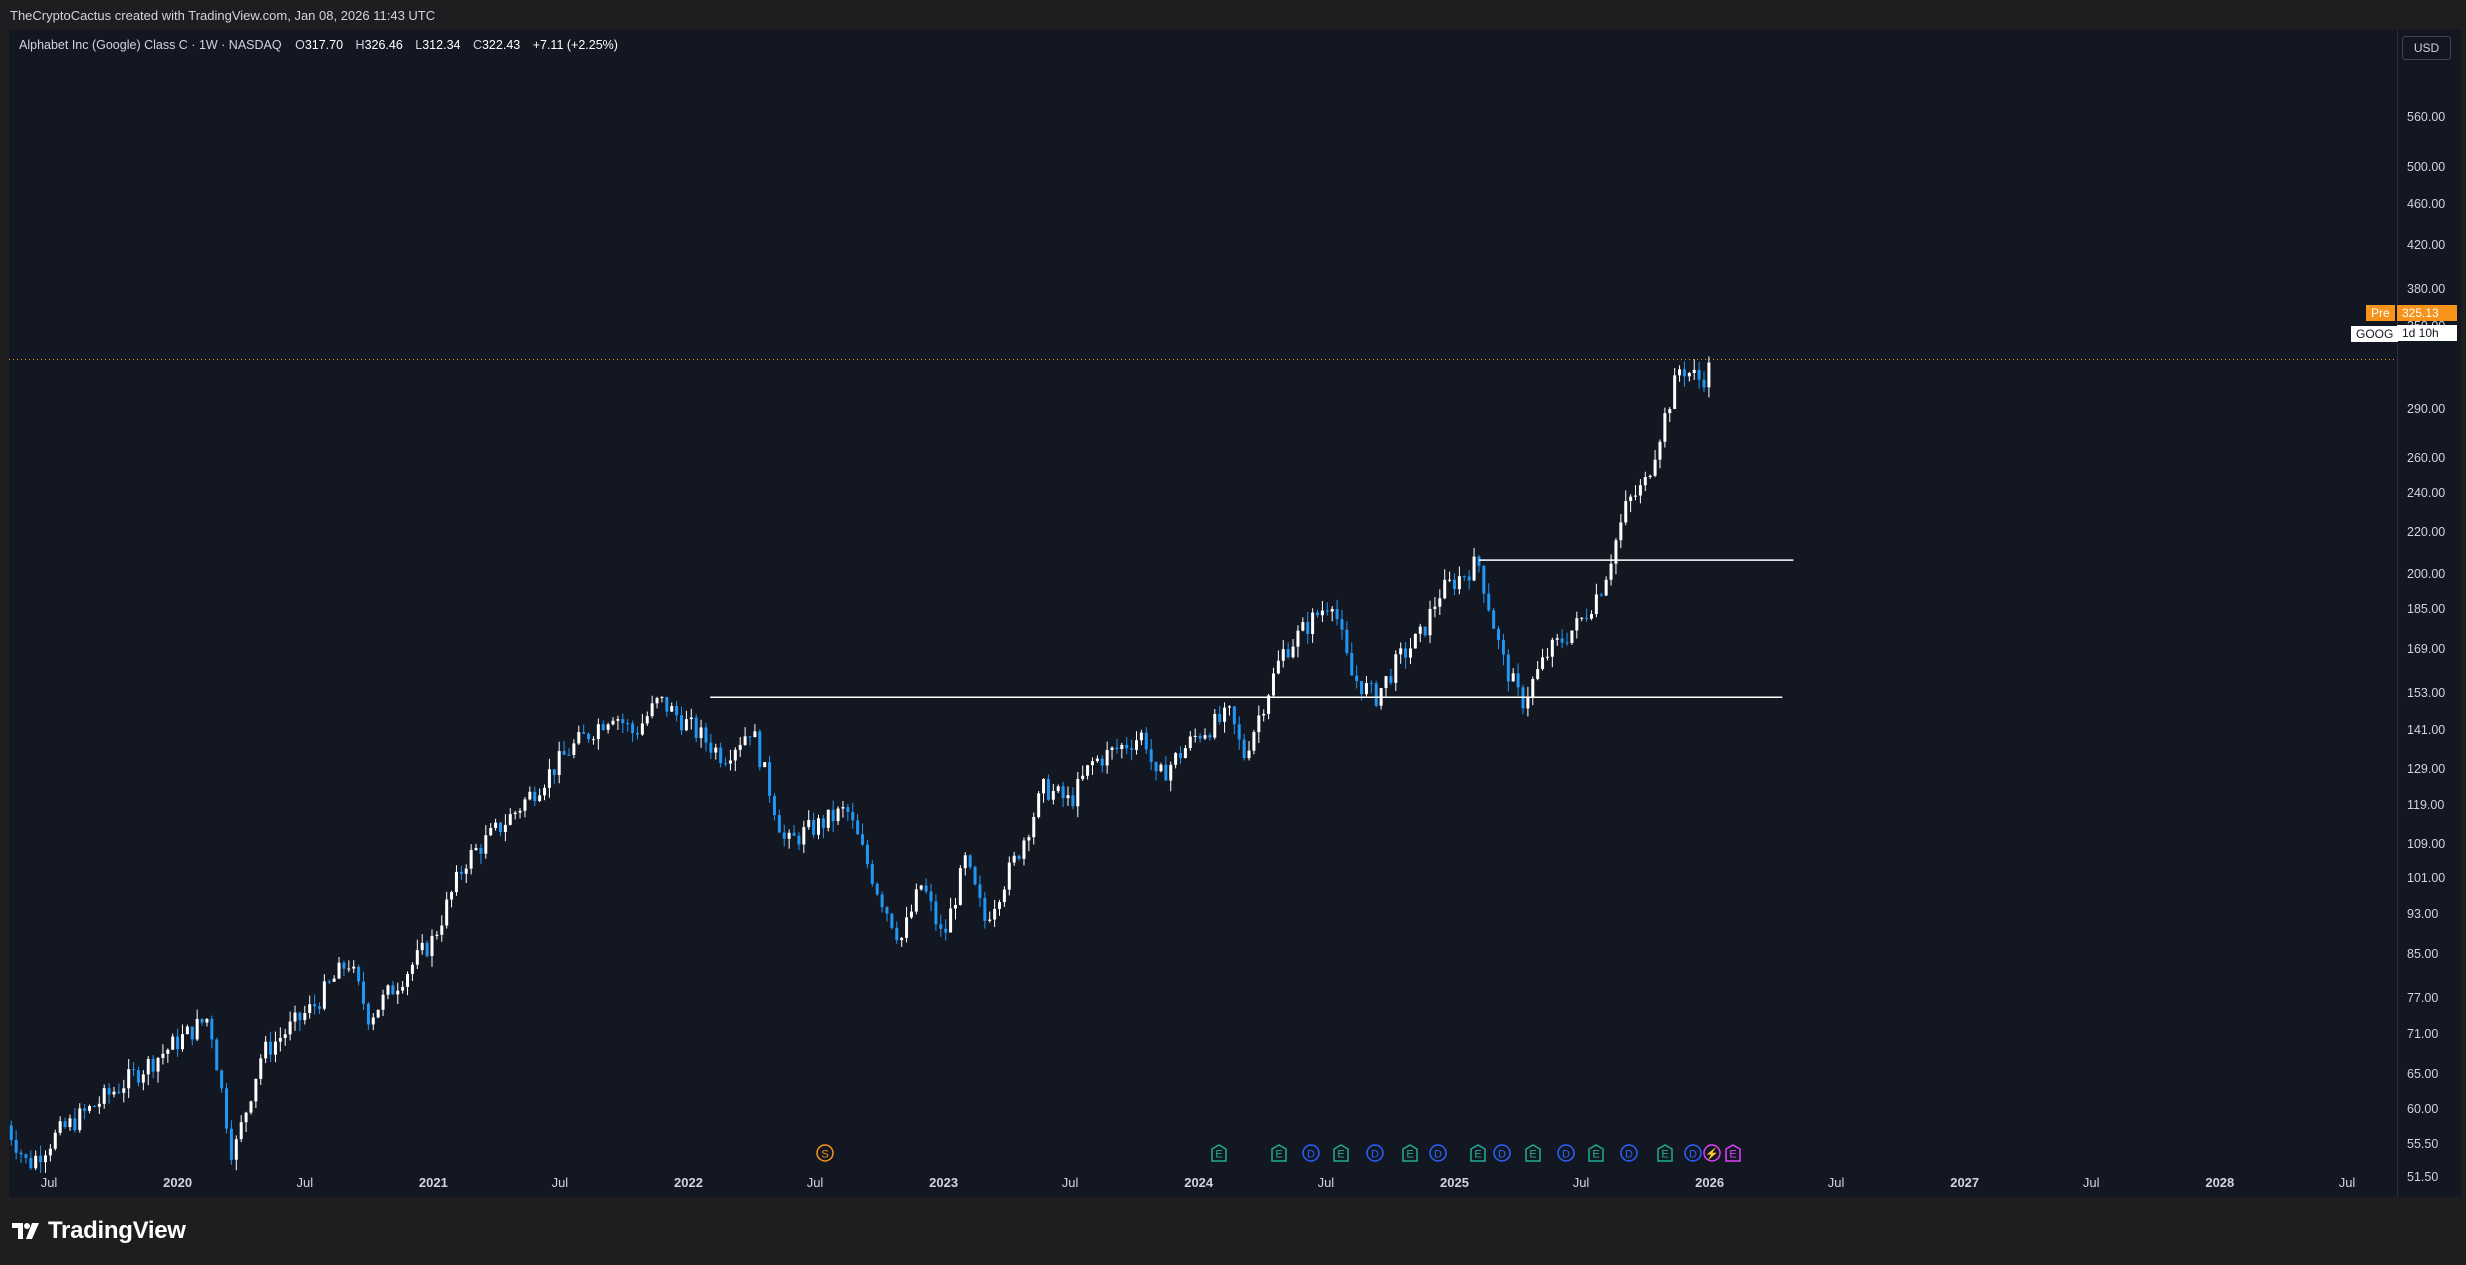  What do you see at coordinates (1233, 1231) in the screenshot?
I see `footer: TradingView` at bounding box center [1233, 1231].